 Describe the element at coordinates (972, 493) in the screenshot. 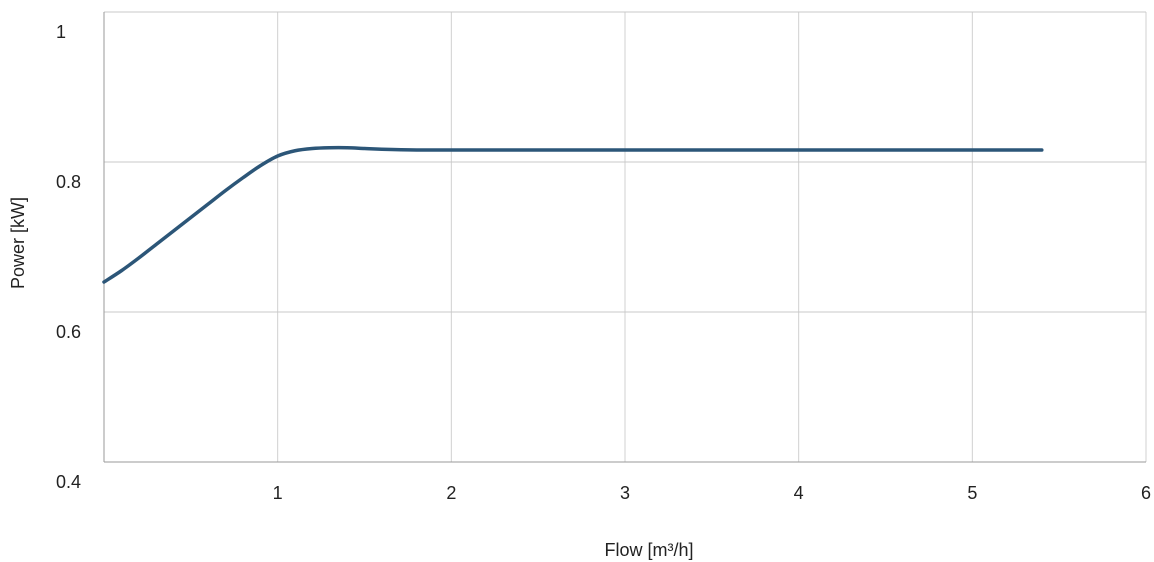

I see `x-tick-label: 5` at that location.